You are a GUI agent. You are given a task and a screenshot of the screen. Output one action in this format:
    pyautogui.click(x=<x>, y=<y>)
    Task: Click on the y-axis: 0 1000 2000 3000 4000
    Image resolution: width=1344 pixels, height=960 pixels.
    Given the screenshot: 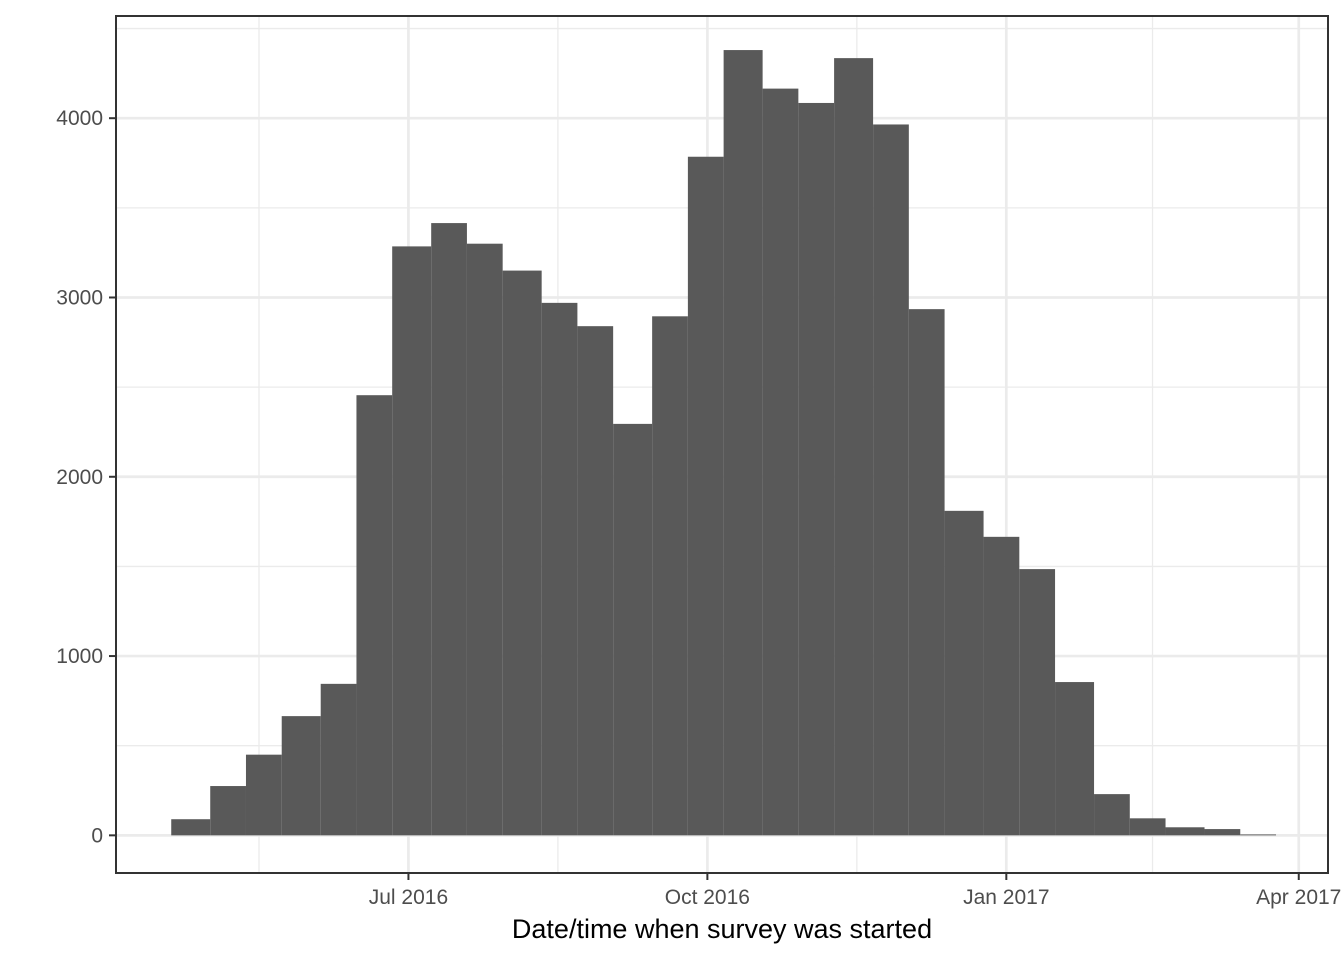 What is the action you would take?
    pyautogui.click(x=86, y=477)
    